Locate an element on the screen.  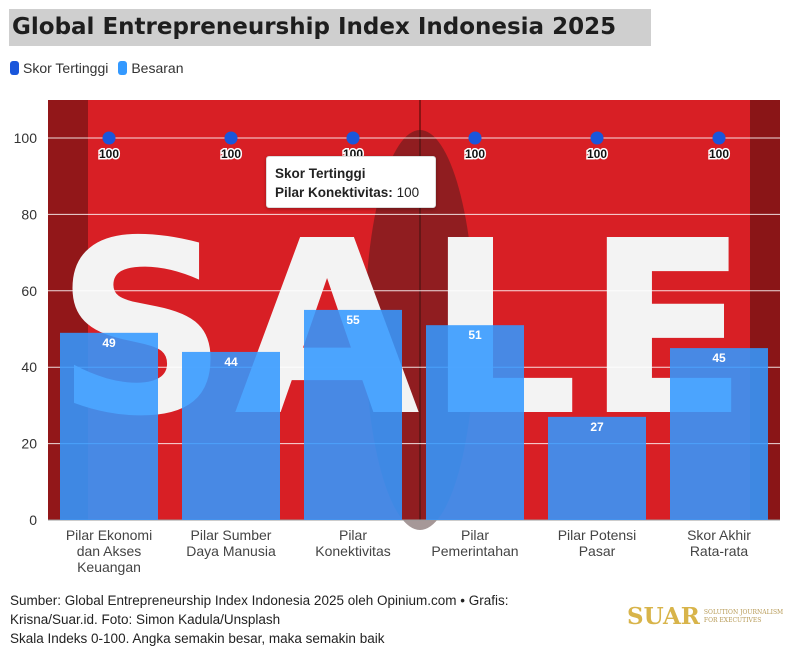
dot-value-label-4: 100 is located at coordinates (475, 154).